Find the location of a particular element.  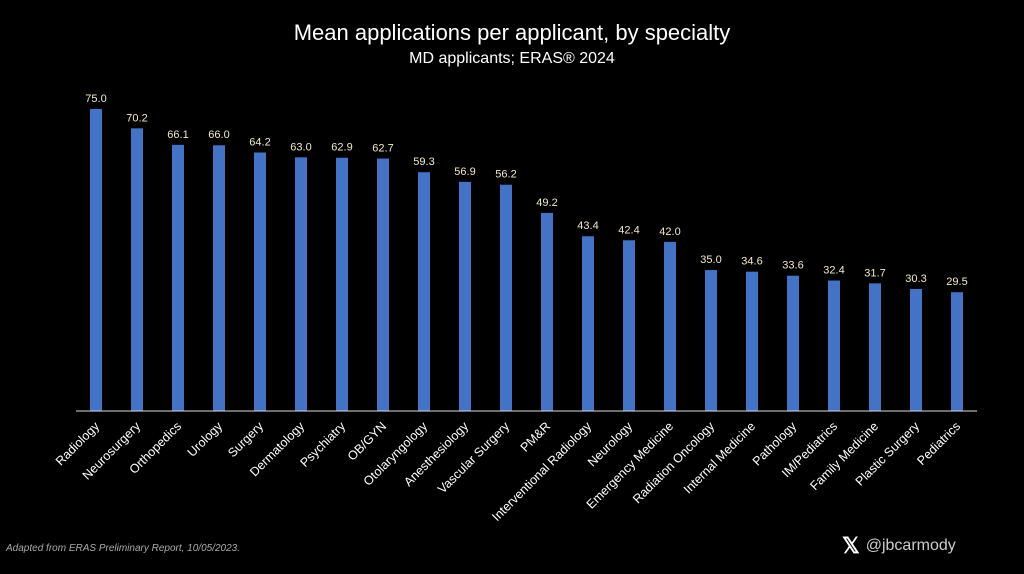

handle-text: @jbcarmody is located at coordinates (910, 545).